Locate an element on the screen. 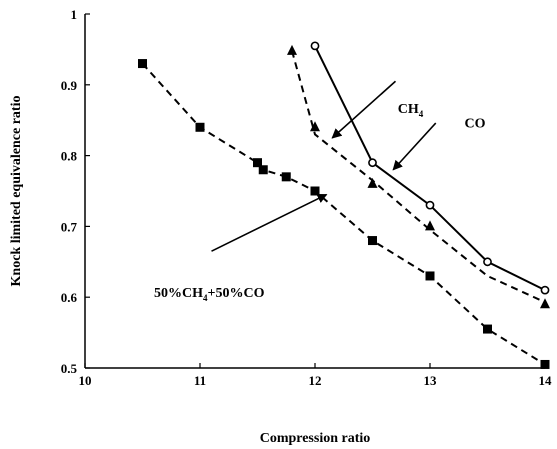 This screenshot has height=449, width=557. annotation-label-50-ch4-50-co: 50%CH4+50%CO is located at coordinates (209, 294).